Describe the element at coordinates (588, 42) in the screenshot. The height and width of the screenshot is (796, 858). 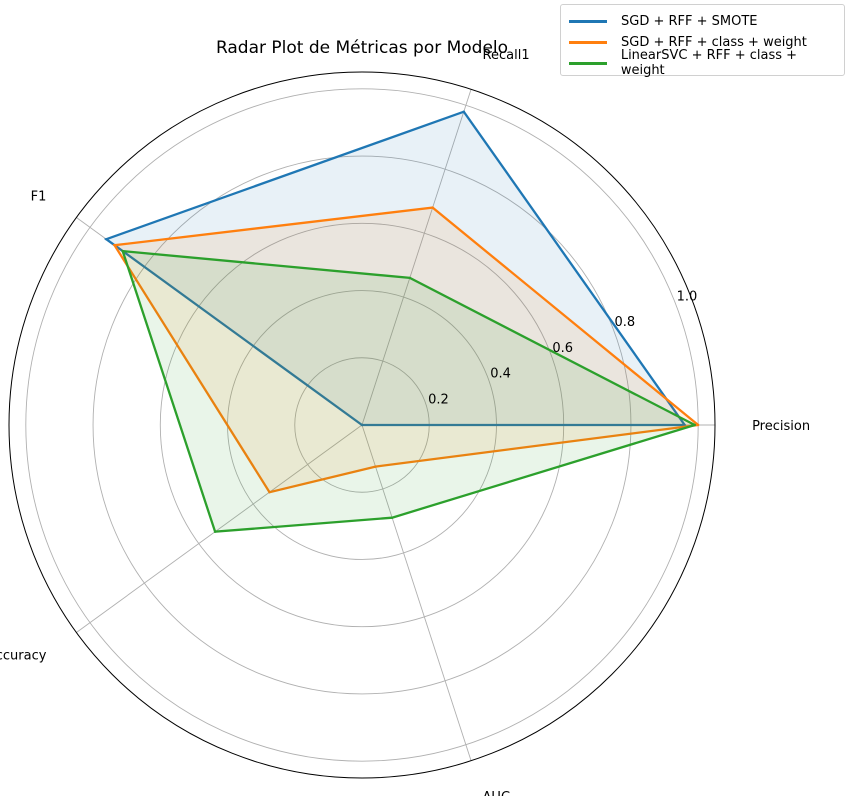
I see `legend-swatch-sgd-class-weight` at that location.